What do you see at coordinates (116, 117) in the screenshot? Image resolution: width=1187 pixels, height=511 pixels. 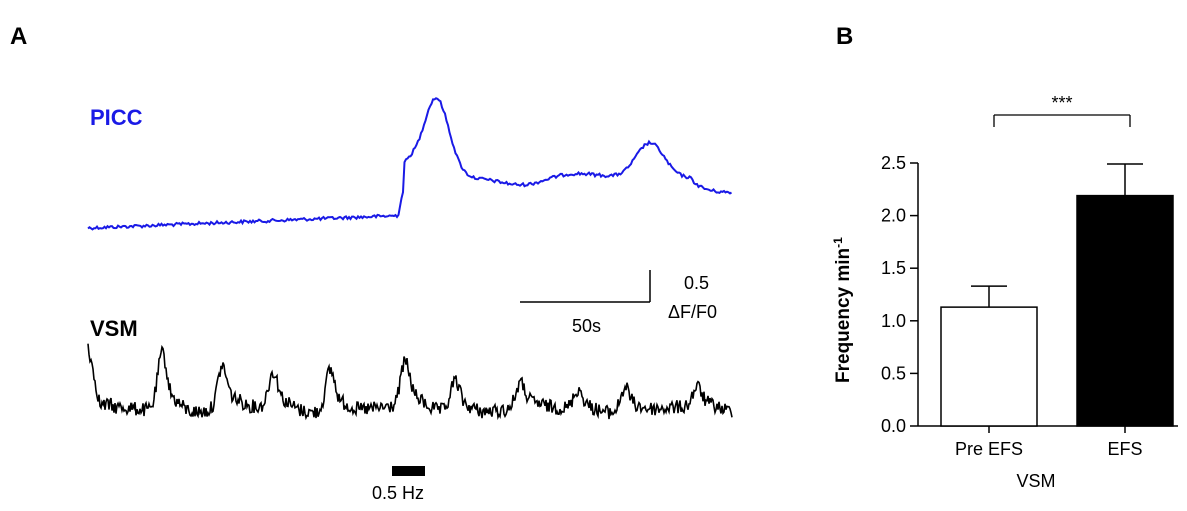 I see `picc-trace-label: PICC` at bounding box center [116, 117].